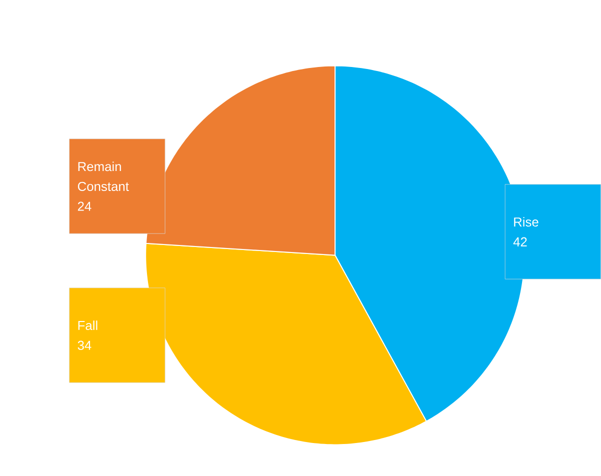 The width and height of the screenshot is (601, 476). Describe the element at coordinates (526, 222) in the screenshot. I see `slice-label: Rise` at that location.